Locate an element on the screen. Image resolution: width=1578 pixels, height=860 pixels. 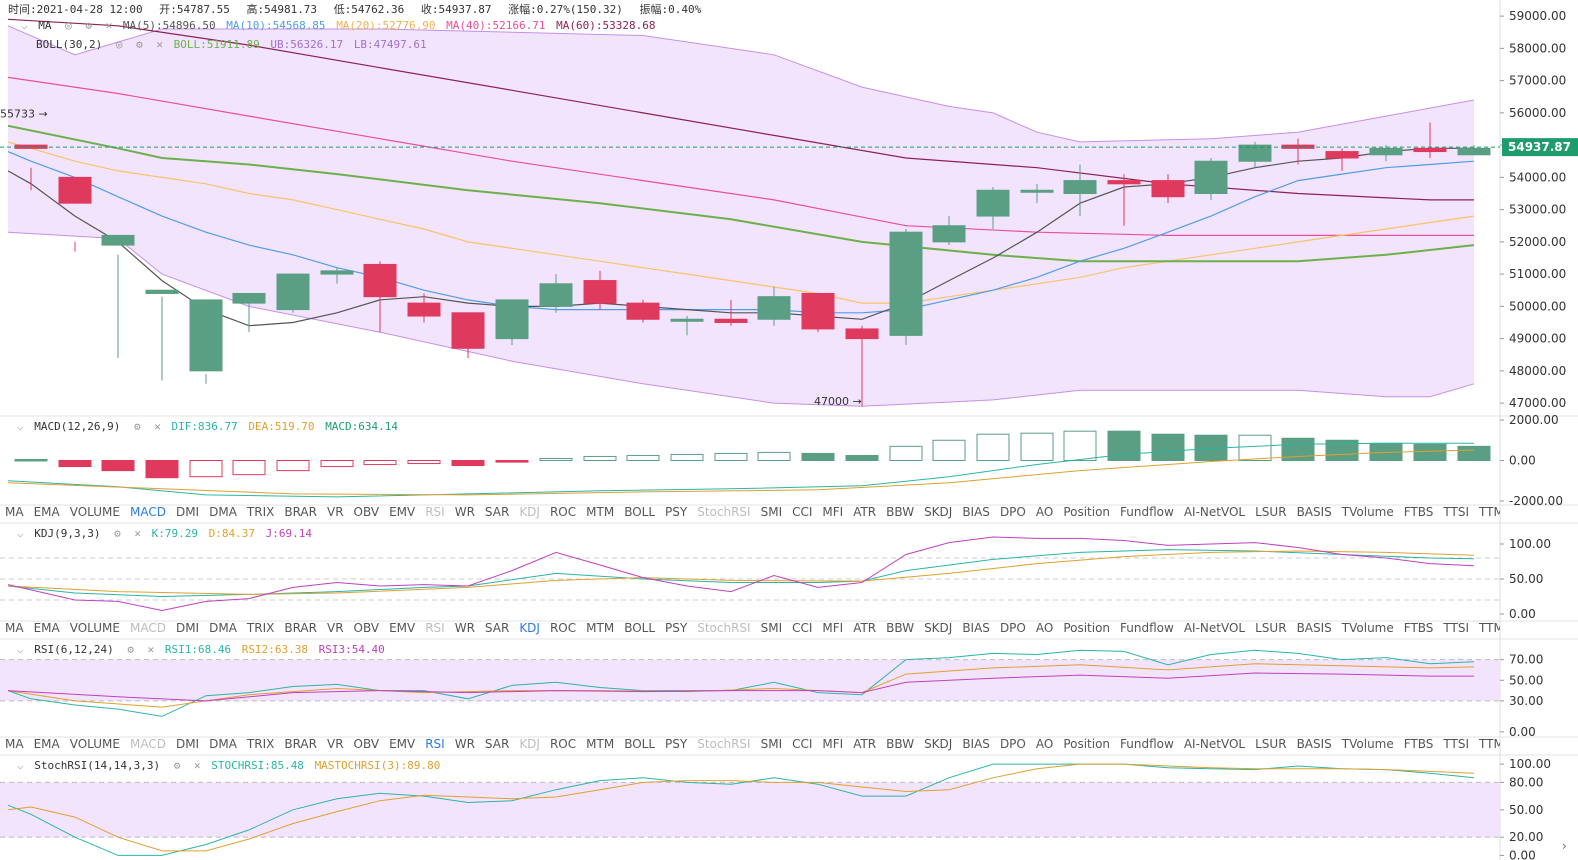
tab-mfi: MFI is located at coordinates (833, 744).